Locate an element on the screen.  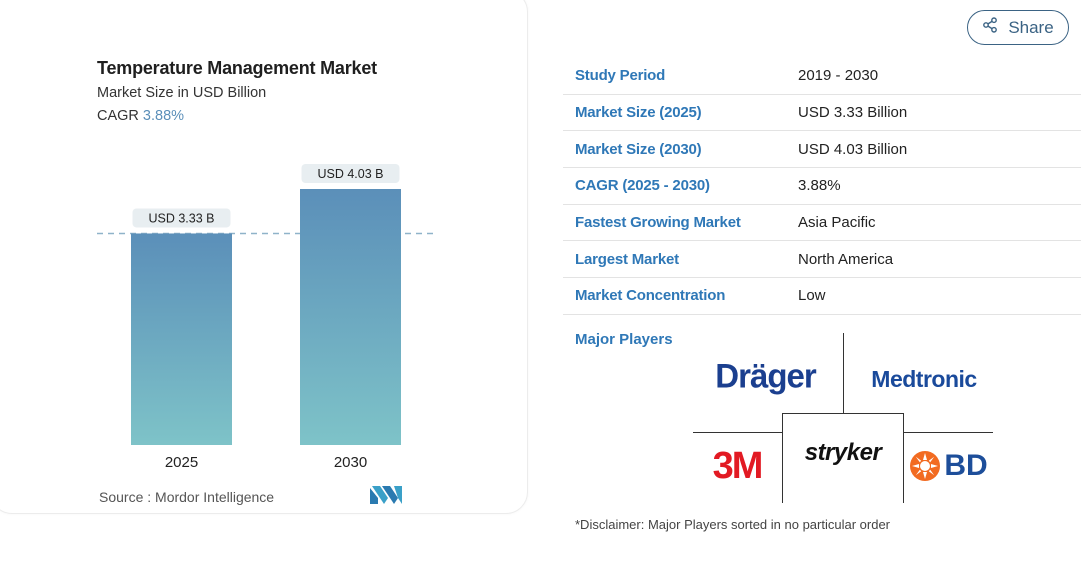
stat-value: North America is located at coordinates (846, 259).